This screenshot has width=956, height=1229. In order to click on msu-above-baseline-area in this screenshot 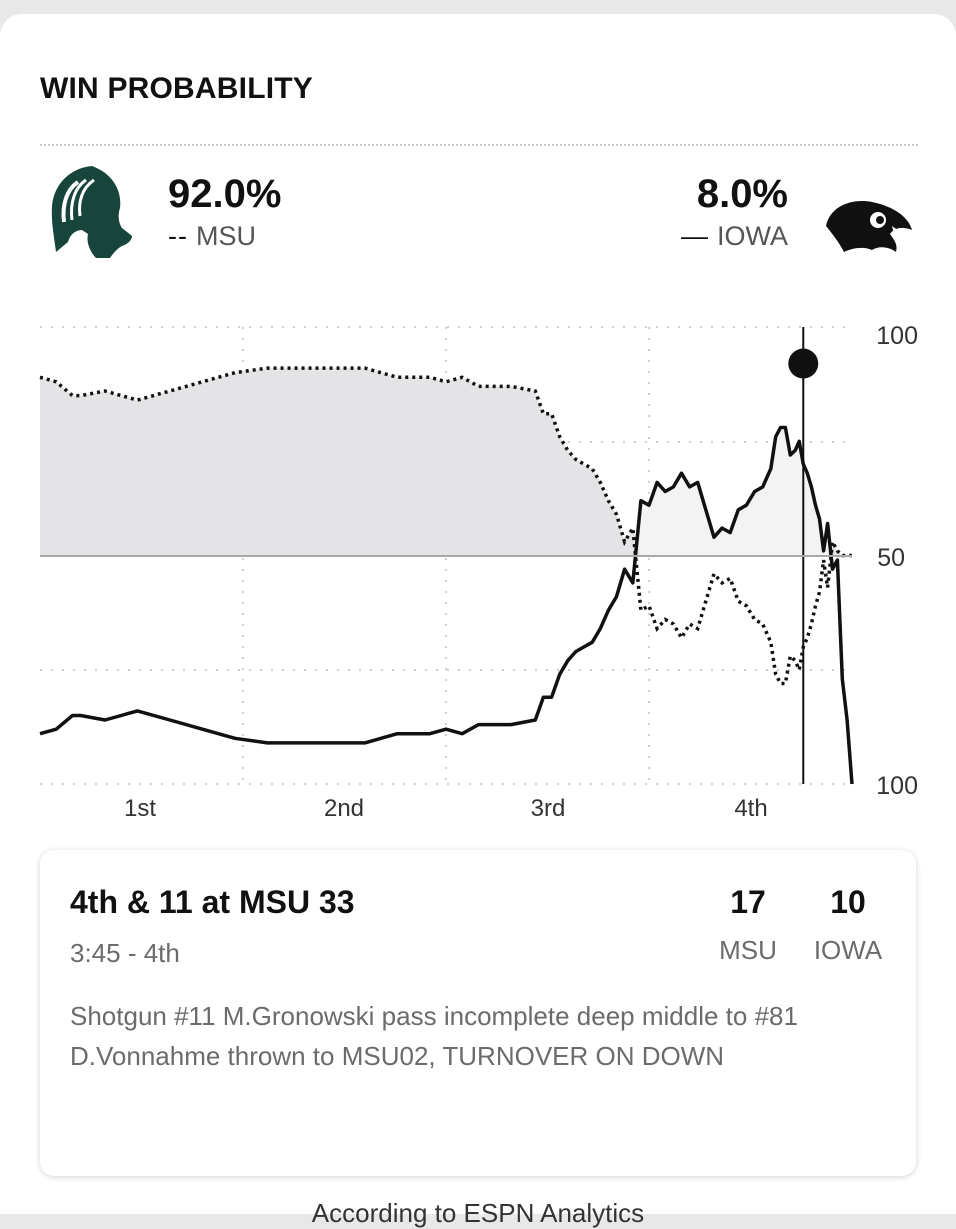, I will do `click(446, 462)`.